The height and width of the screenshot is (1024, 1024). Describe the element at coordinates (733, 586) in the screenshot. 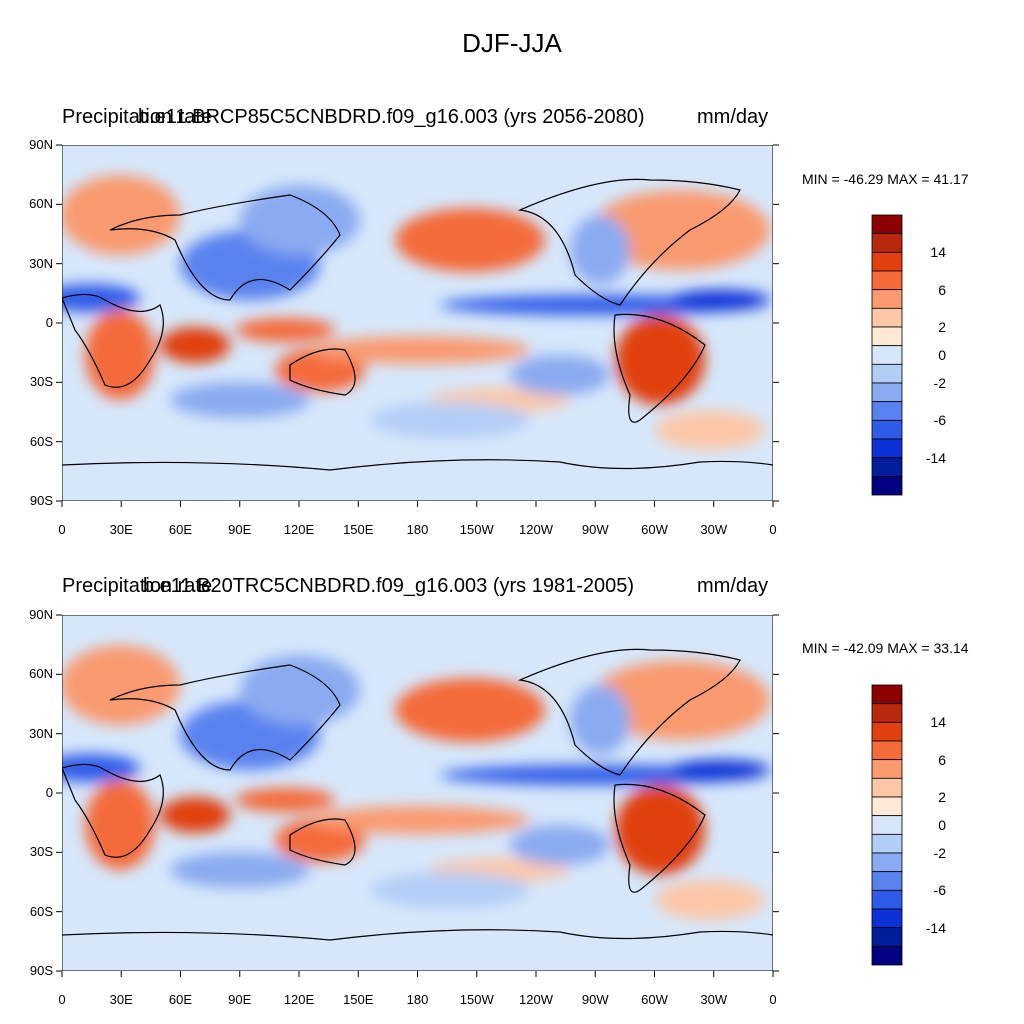

I see `panel2-units-label: mm/day` at that location.